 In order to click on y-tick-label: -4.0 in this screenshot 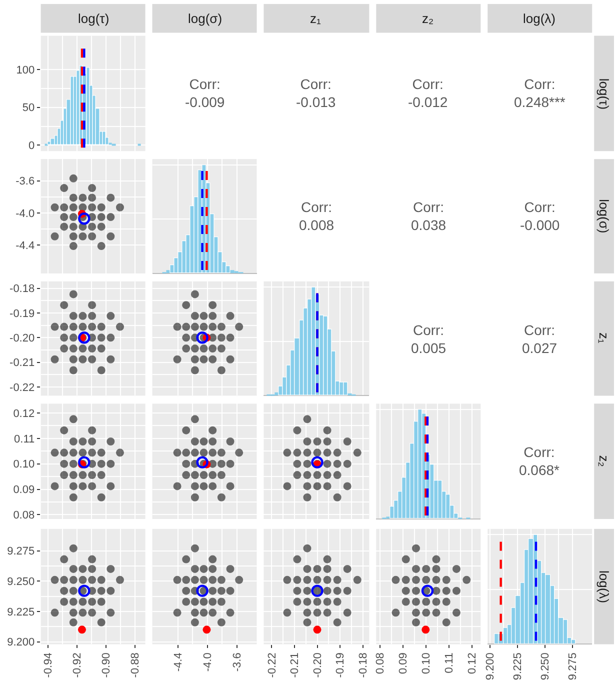, I will do `click(25, 214)`.